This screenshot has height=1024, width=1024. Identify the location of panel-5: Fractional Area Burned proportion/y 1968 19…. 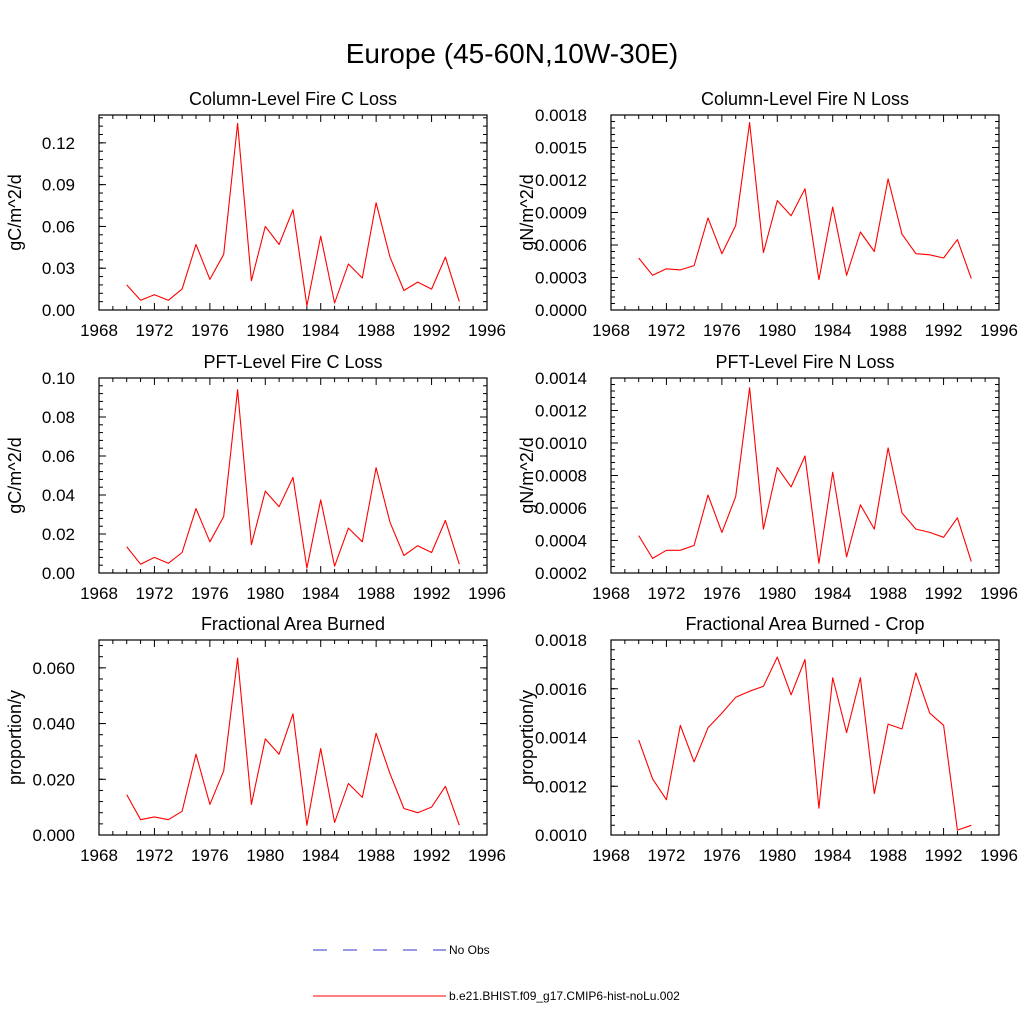
(255, 739).